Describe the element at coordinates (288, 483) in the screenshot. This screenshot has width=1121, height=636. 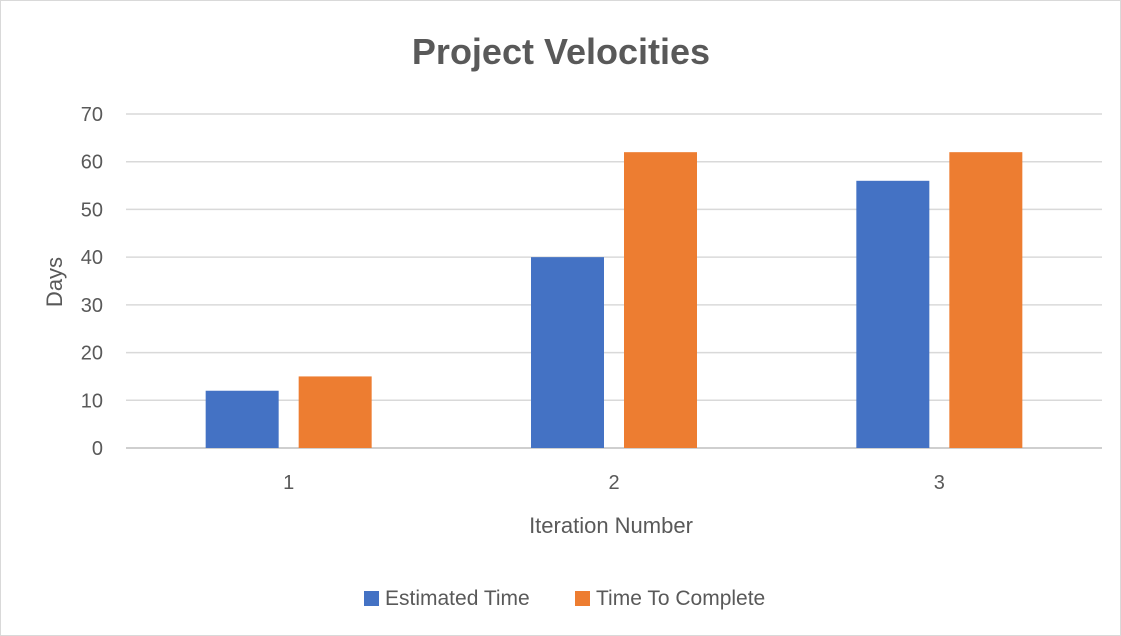
I see `x-tick-label: 1` at that location.